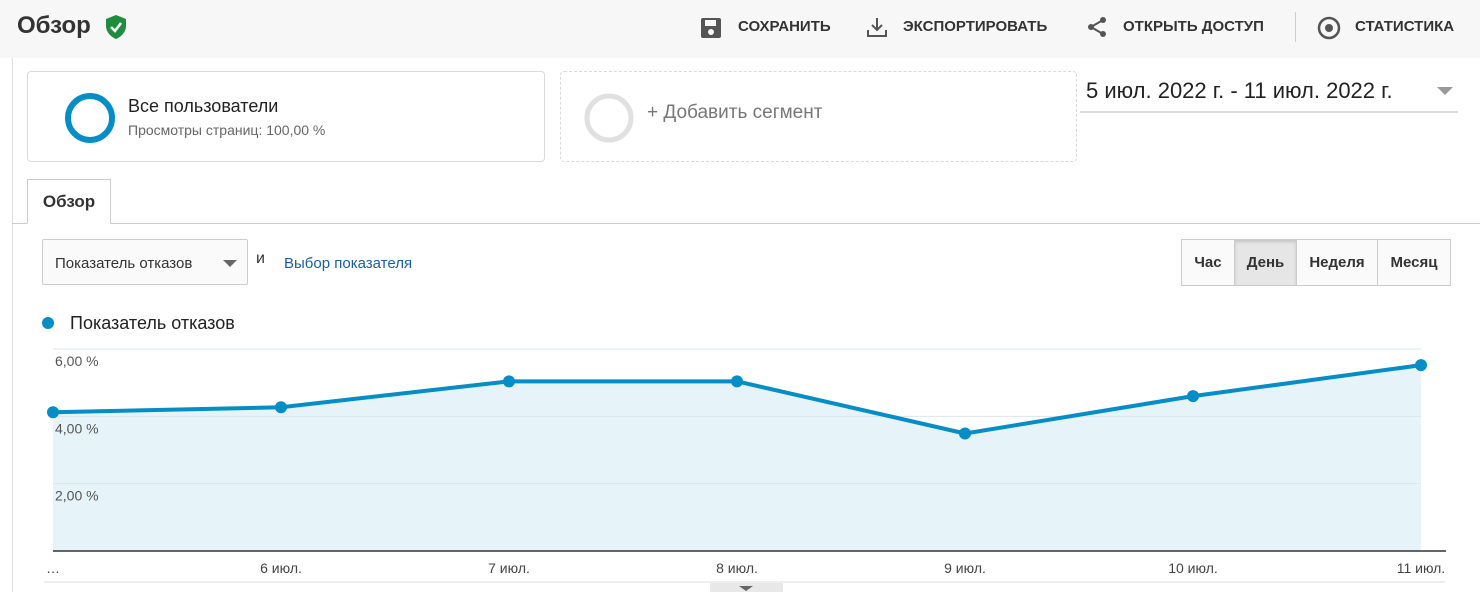  I want to click on export-label: ЭКСПОРТИРОВАТЬ, so click(975, 26).